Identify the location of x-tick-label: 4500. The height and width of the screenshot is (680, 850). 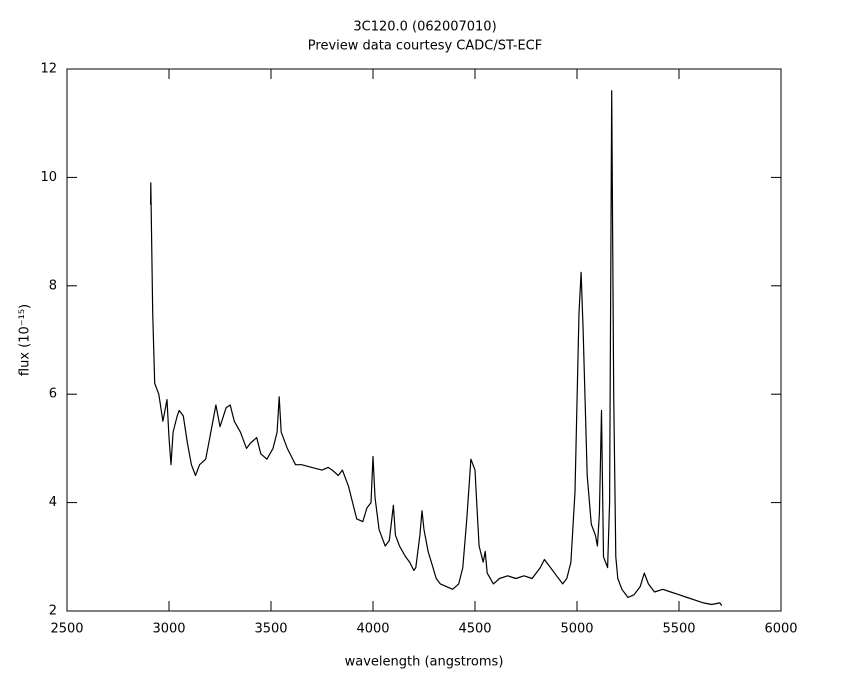
(474, 629).